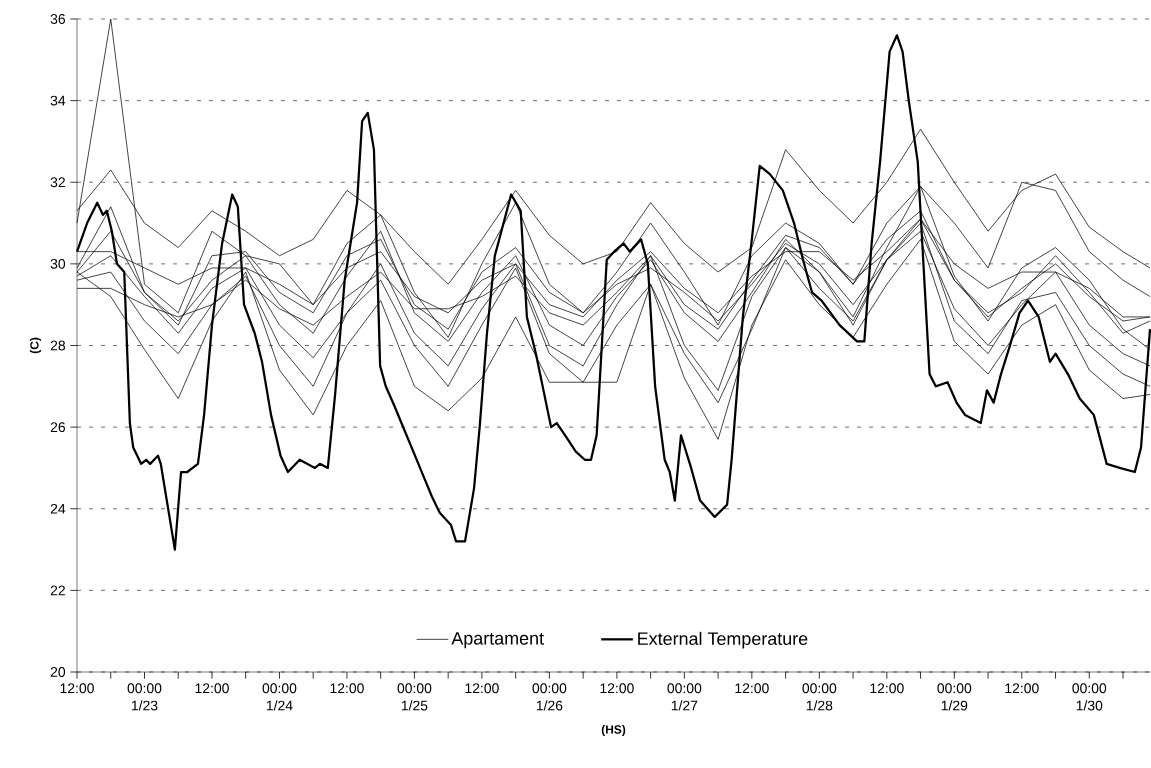 Image resolution: width=1151 pixels, height=768 pixels. I want to click on x-axis-title: (HS), so click(613, 730).